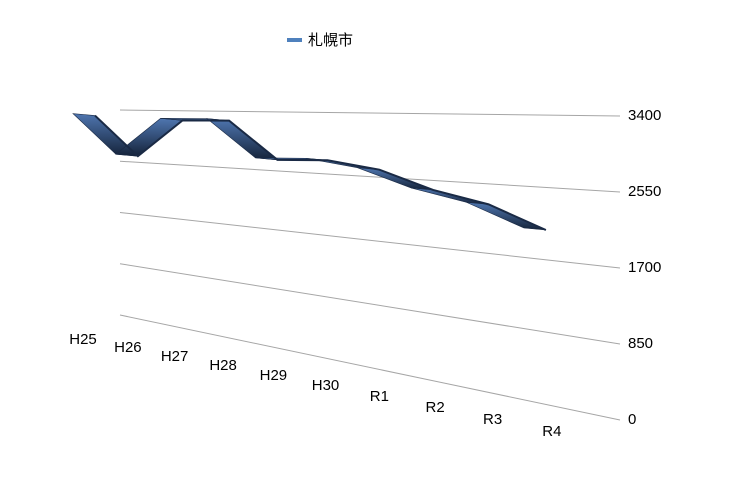 The image size is (736, 493). What do you see at coordinates (326, 385) in the screenshot?
I see `x-tick-label: H30` at bounding box center [326, 385].